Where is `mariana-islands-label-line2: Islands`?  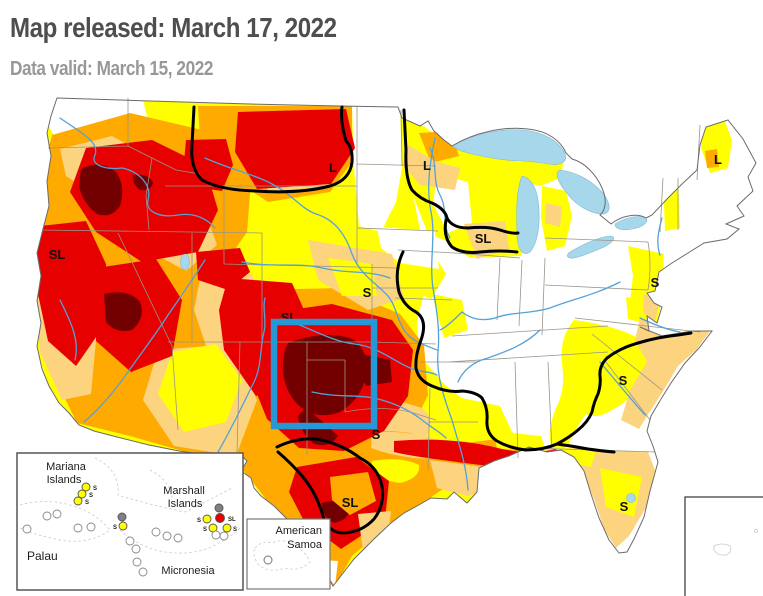
mariana-islands-label-line2: Islands is located at coordinates (64, 480).